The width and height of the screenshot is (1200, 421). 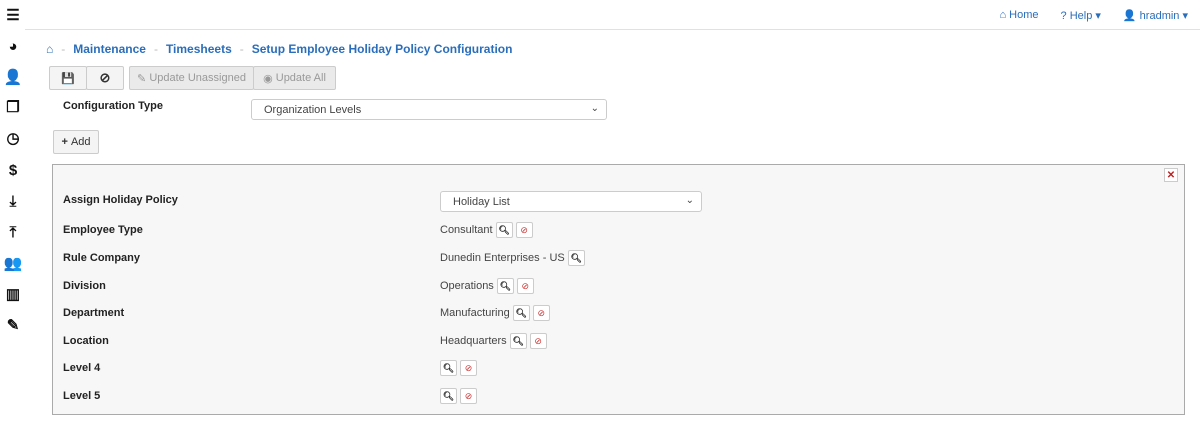 What do you see at coordinates (13, 46) in the screenshot?
I see `dashboard-icon: ◕` at bounding box center [13, 46].